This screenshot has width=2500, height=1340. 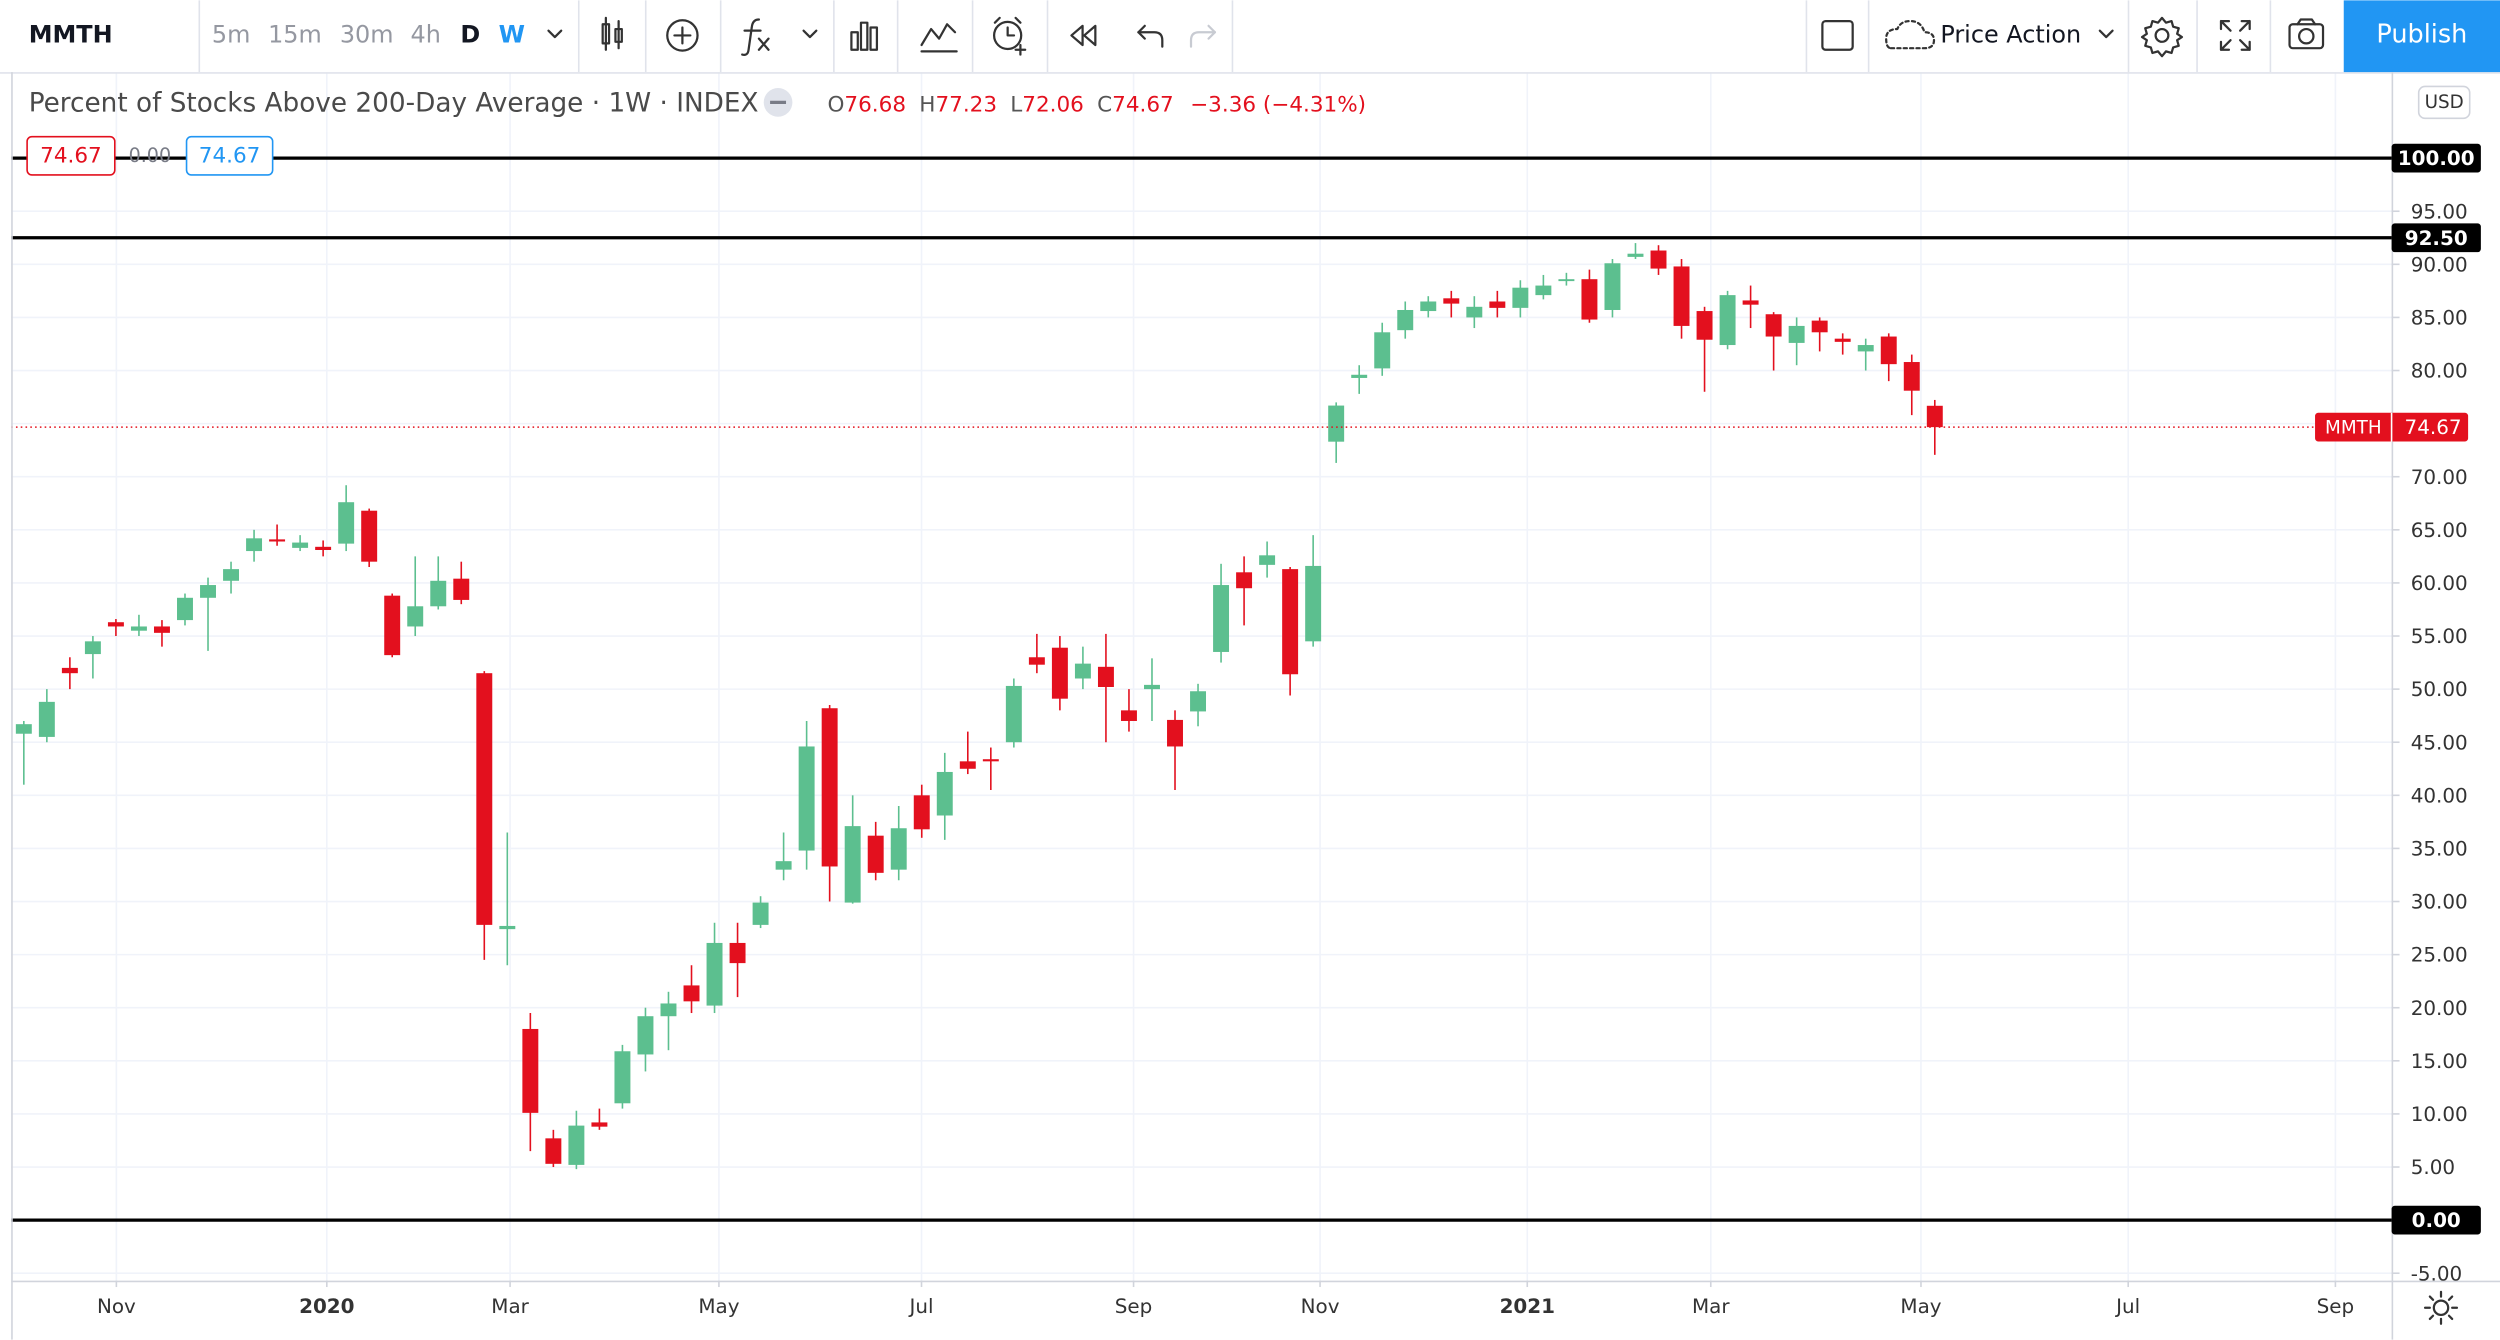 What do you see at coordinates (921, 1306) in the screenshot?
I see `x-tick-label: Jul` at bounding box center [921, 1306].